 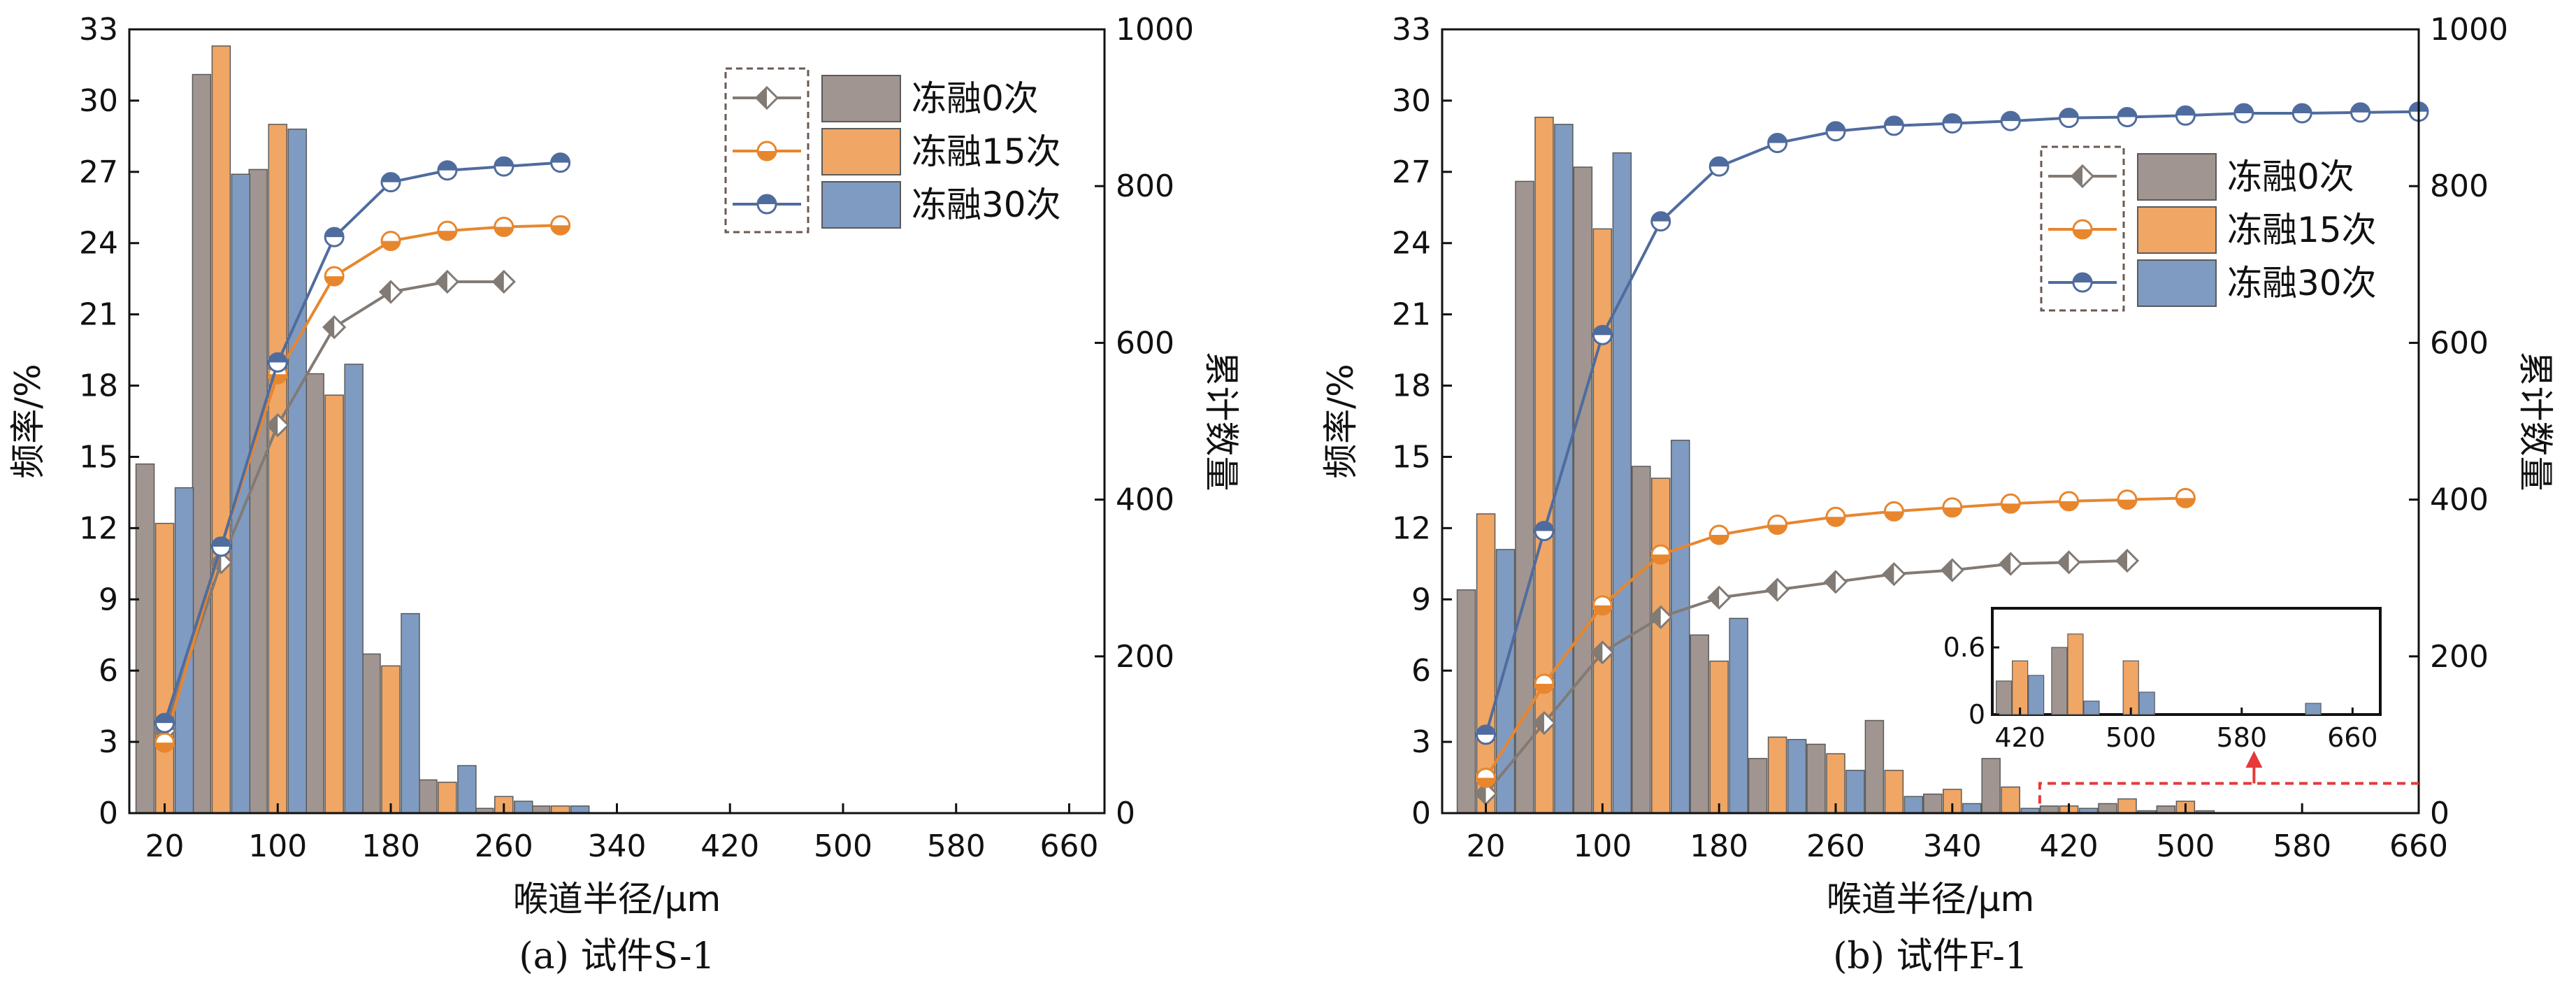 What do you see at coordinates (2186, 661) in the screenshot?
I see `inset-frame` at bounding box center [2186, 661].